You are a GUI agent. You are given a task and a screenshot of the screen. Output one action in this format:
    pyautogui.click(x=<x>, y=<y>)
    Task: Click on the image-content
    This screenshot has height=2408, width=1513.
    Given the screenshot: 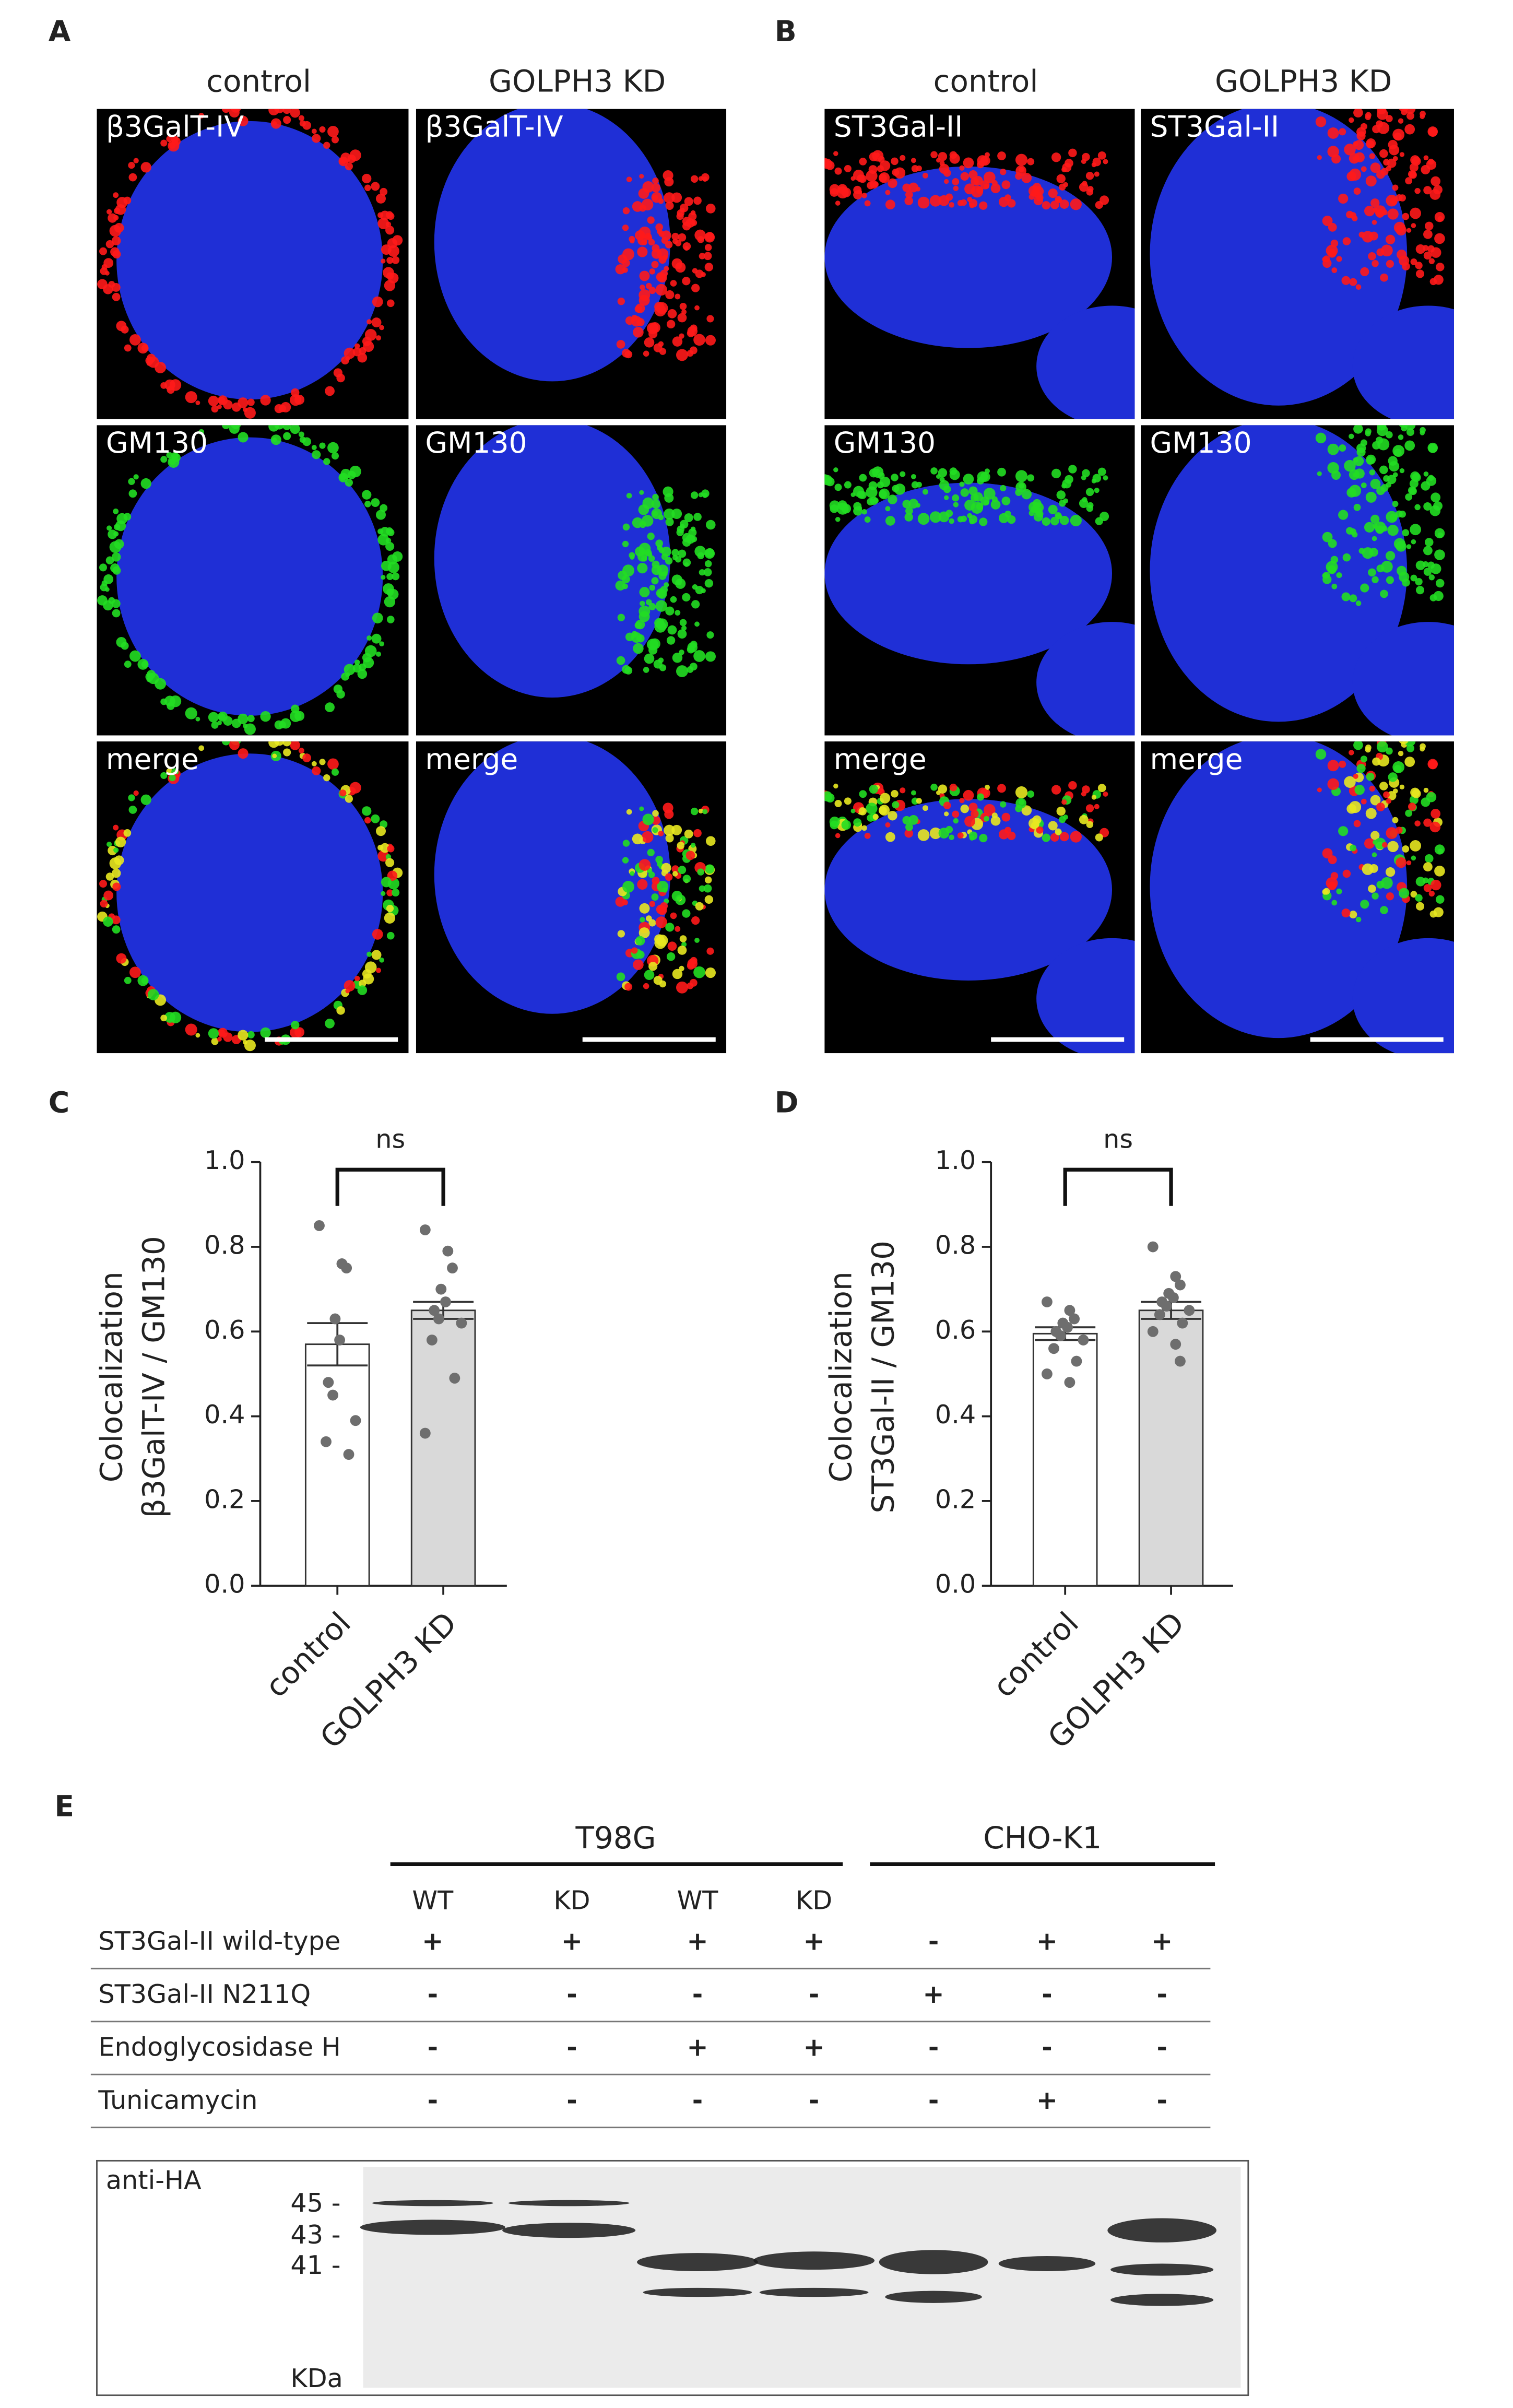 What is the action you would take?
    pyautogui.click(x=250, y=264)
    